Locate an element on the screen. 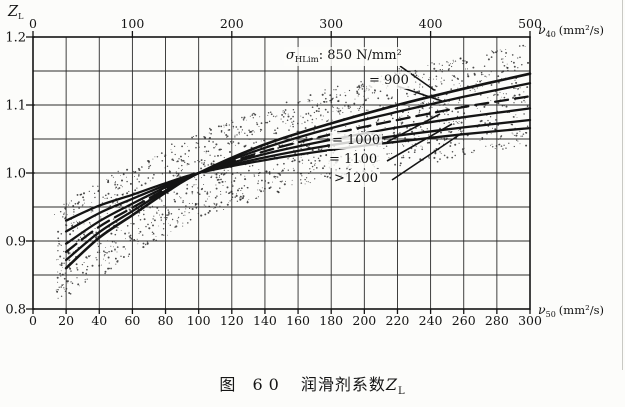 The image size is (625, 407). figure-symbol-sub: L is located at coordinates (401, 392).